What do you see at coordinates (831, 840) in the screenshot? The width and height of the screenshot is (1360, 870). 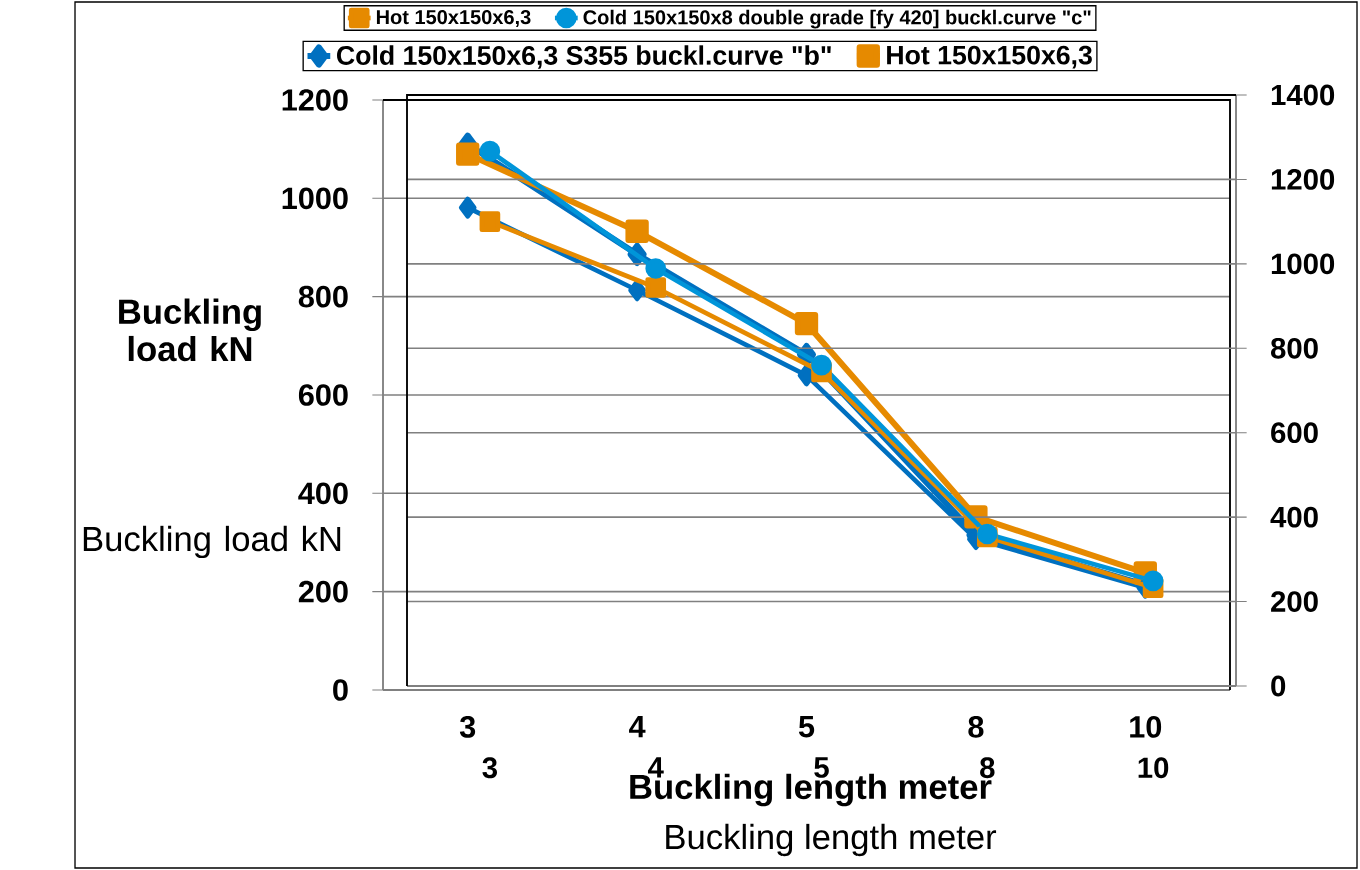 I see `x-axis-title: Buckling length meter` at bounding box center [831, 840].